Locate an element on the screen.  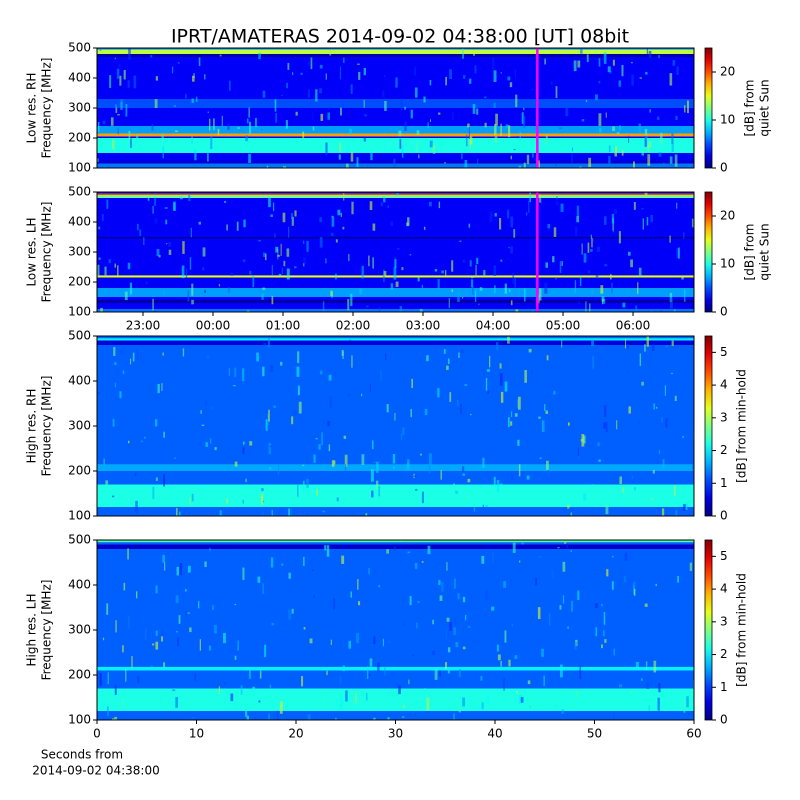
colorbar-label: [dB] from min-hold is located at coordinates (742, 630).